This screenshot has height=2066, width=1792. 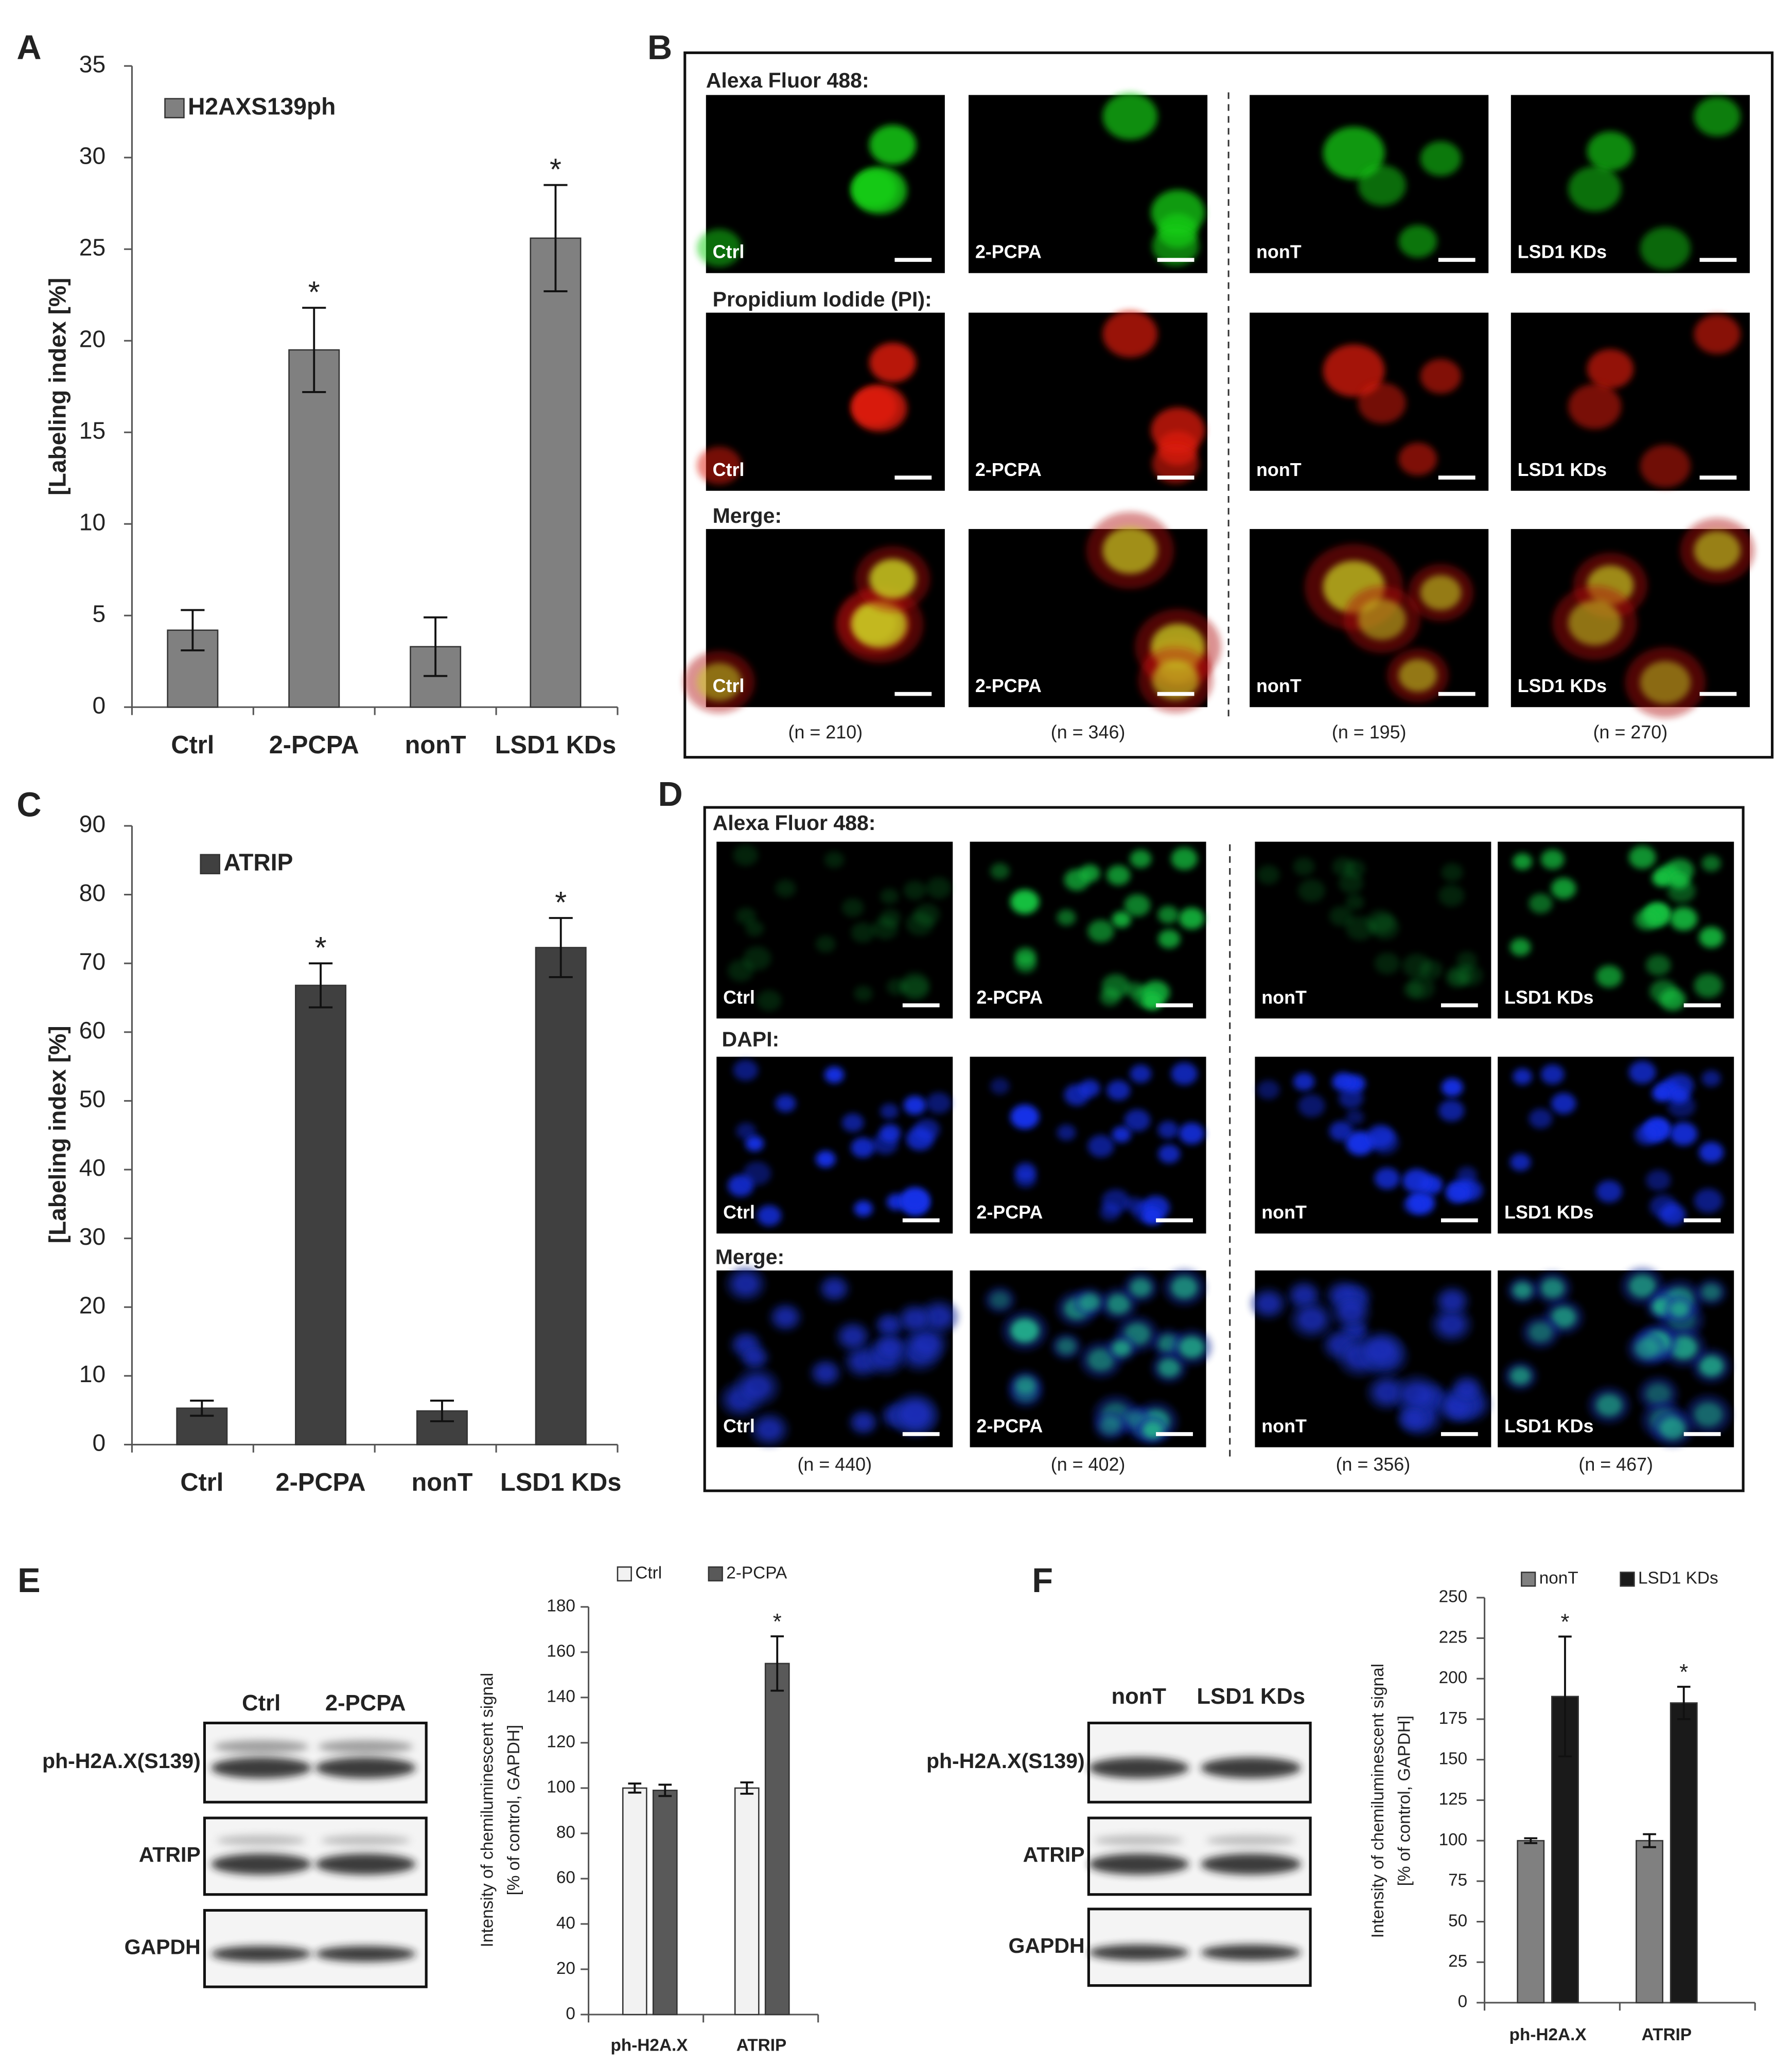 What do you see at coordinates (92, 1099) in the screenshot?
I see `y-tick-label: 50` at bounding box center [92, 1099].